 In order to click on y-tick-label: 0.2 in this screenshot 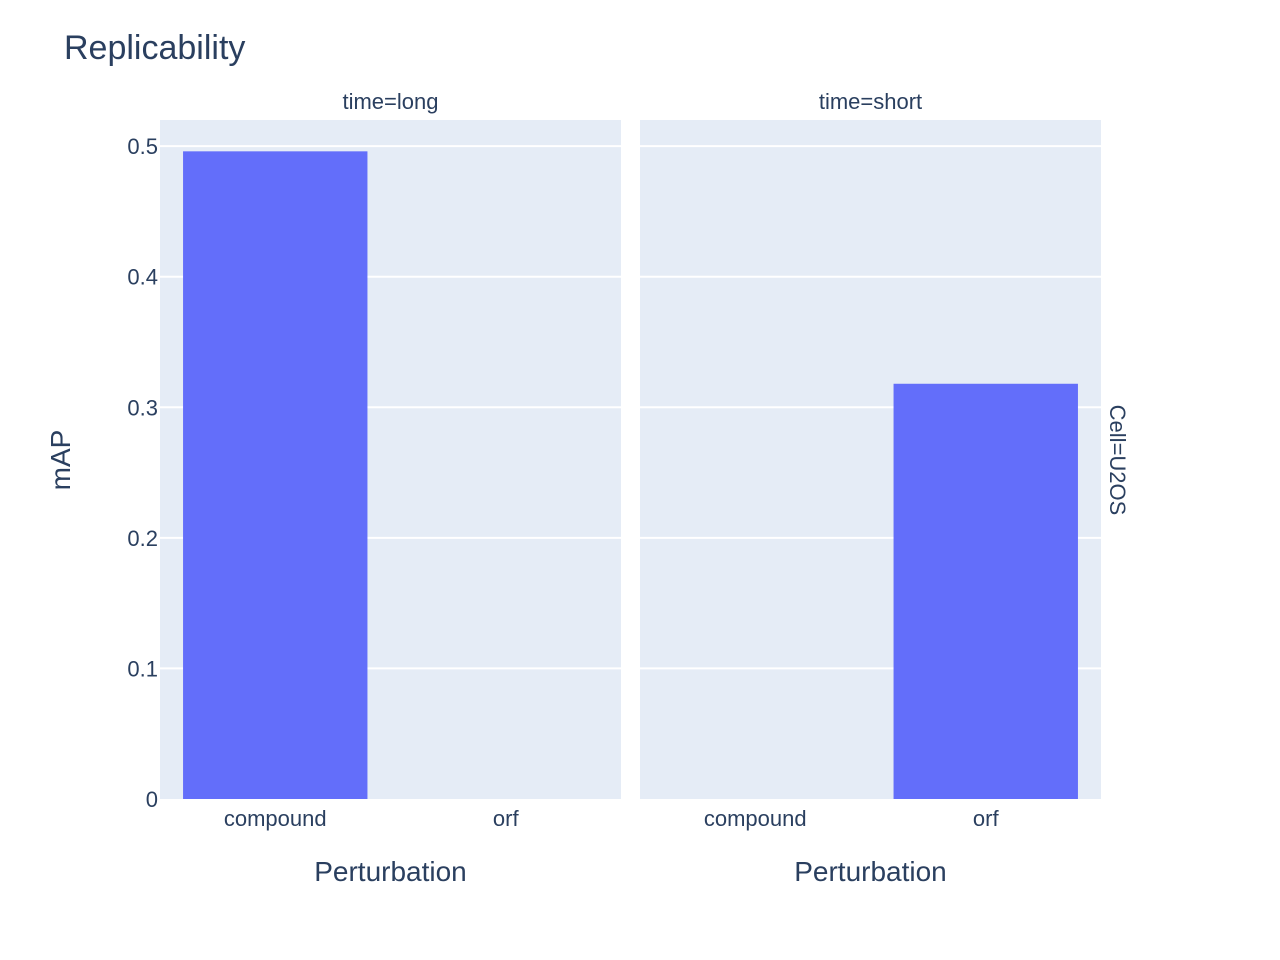, I will do `click(142, 538)`.